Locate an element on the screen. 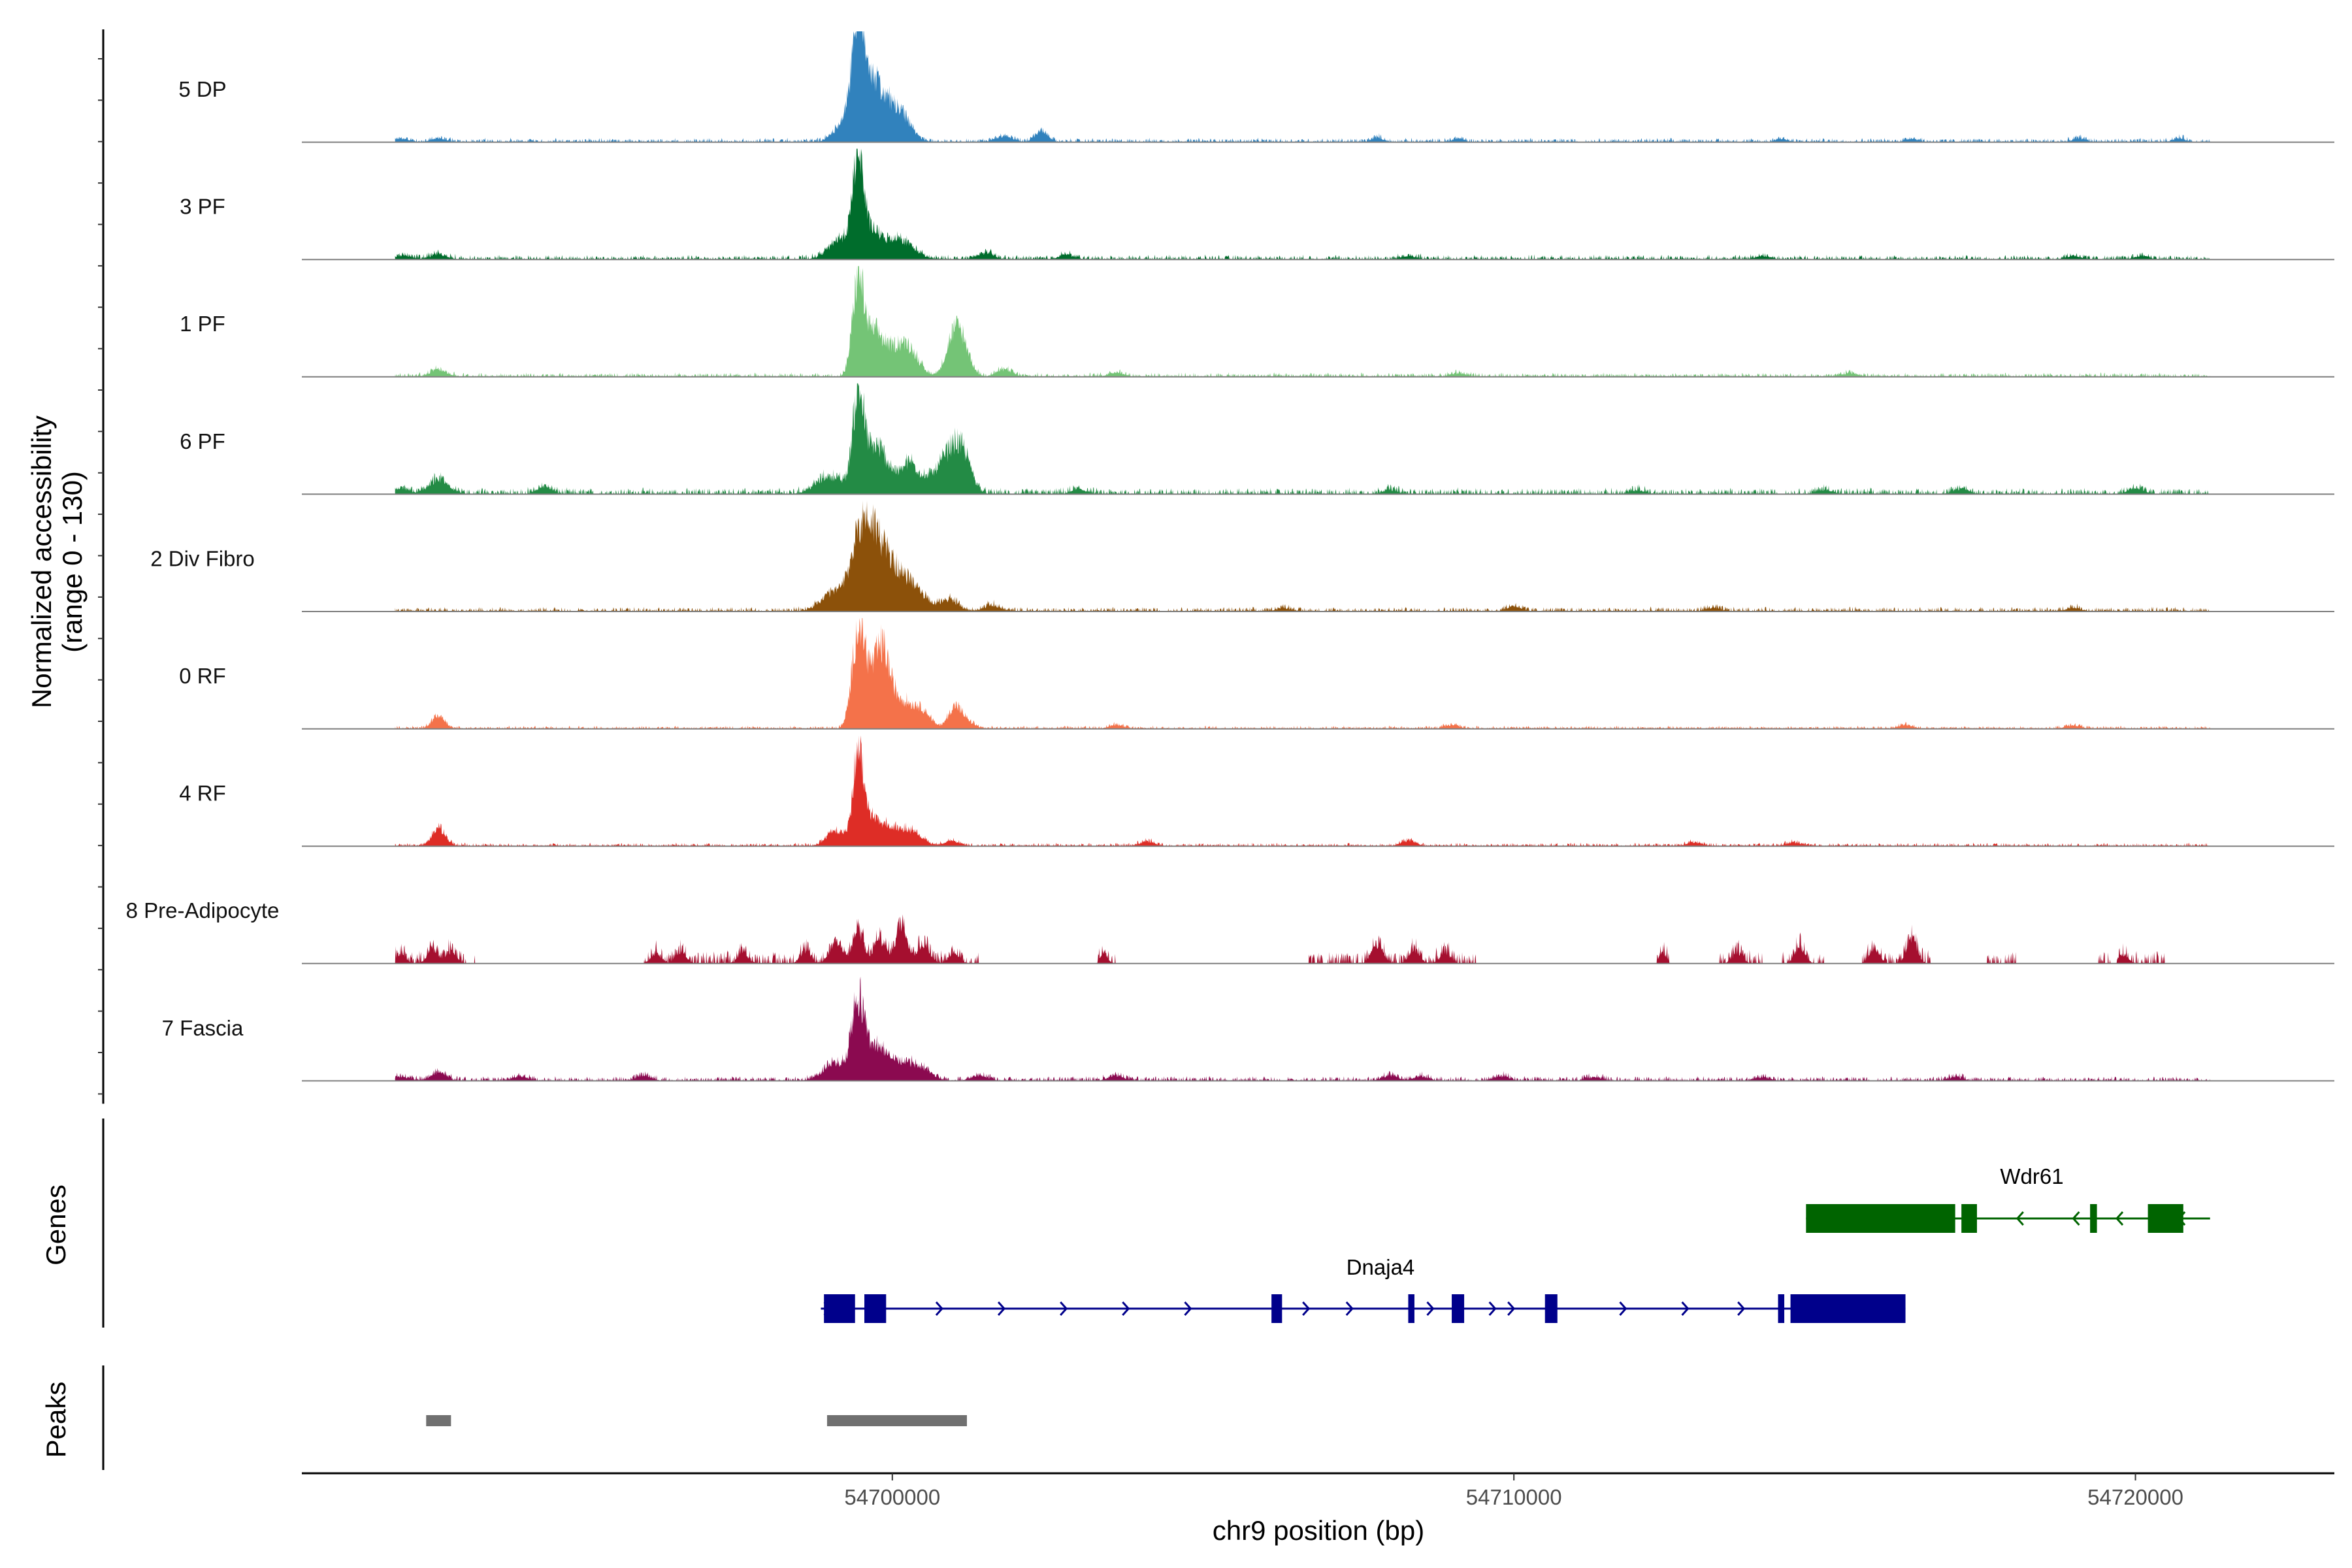 This screenshot has width=2352, height=1568. coverage-track: 2 Div Fibro is located at coordinates (1242, 556).